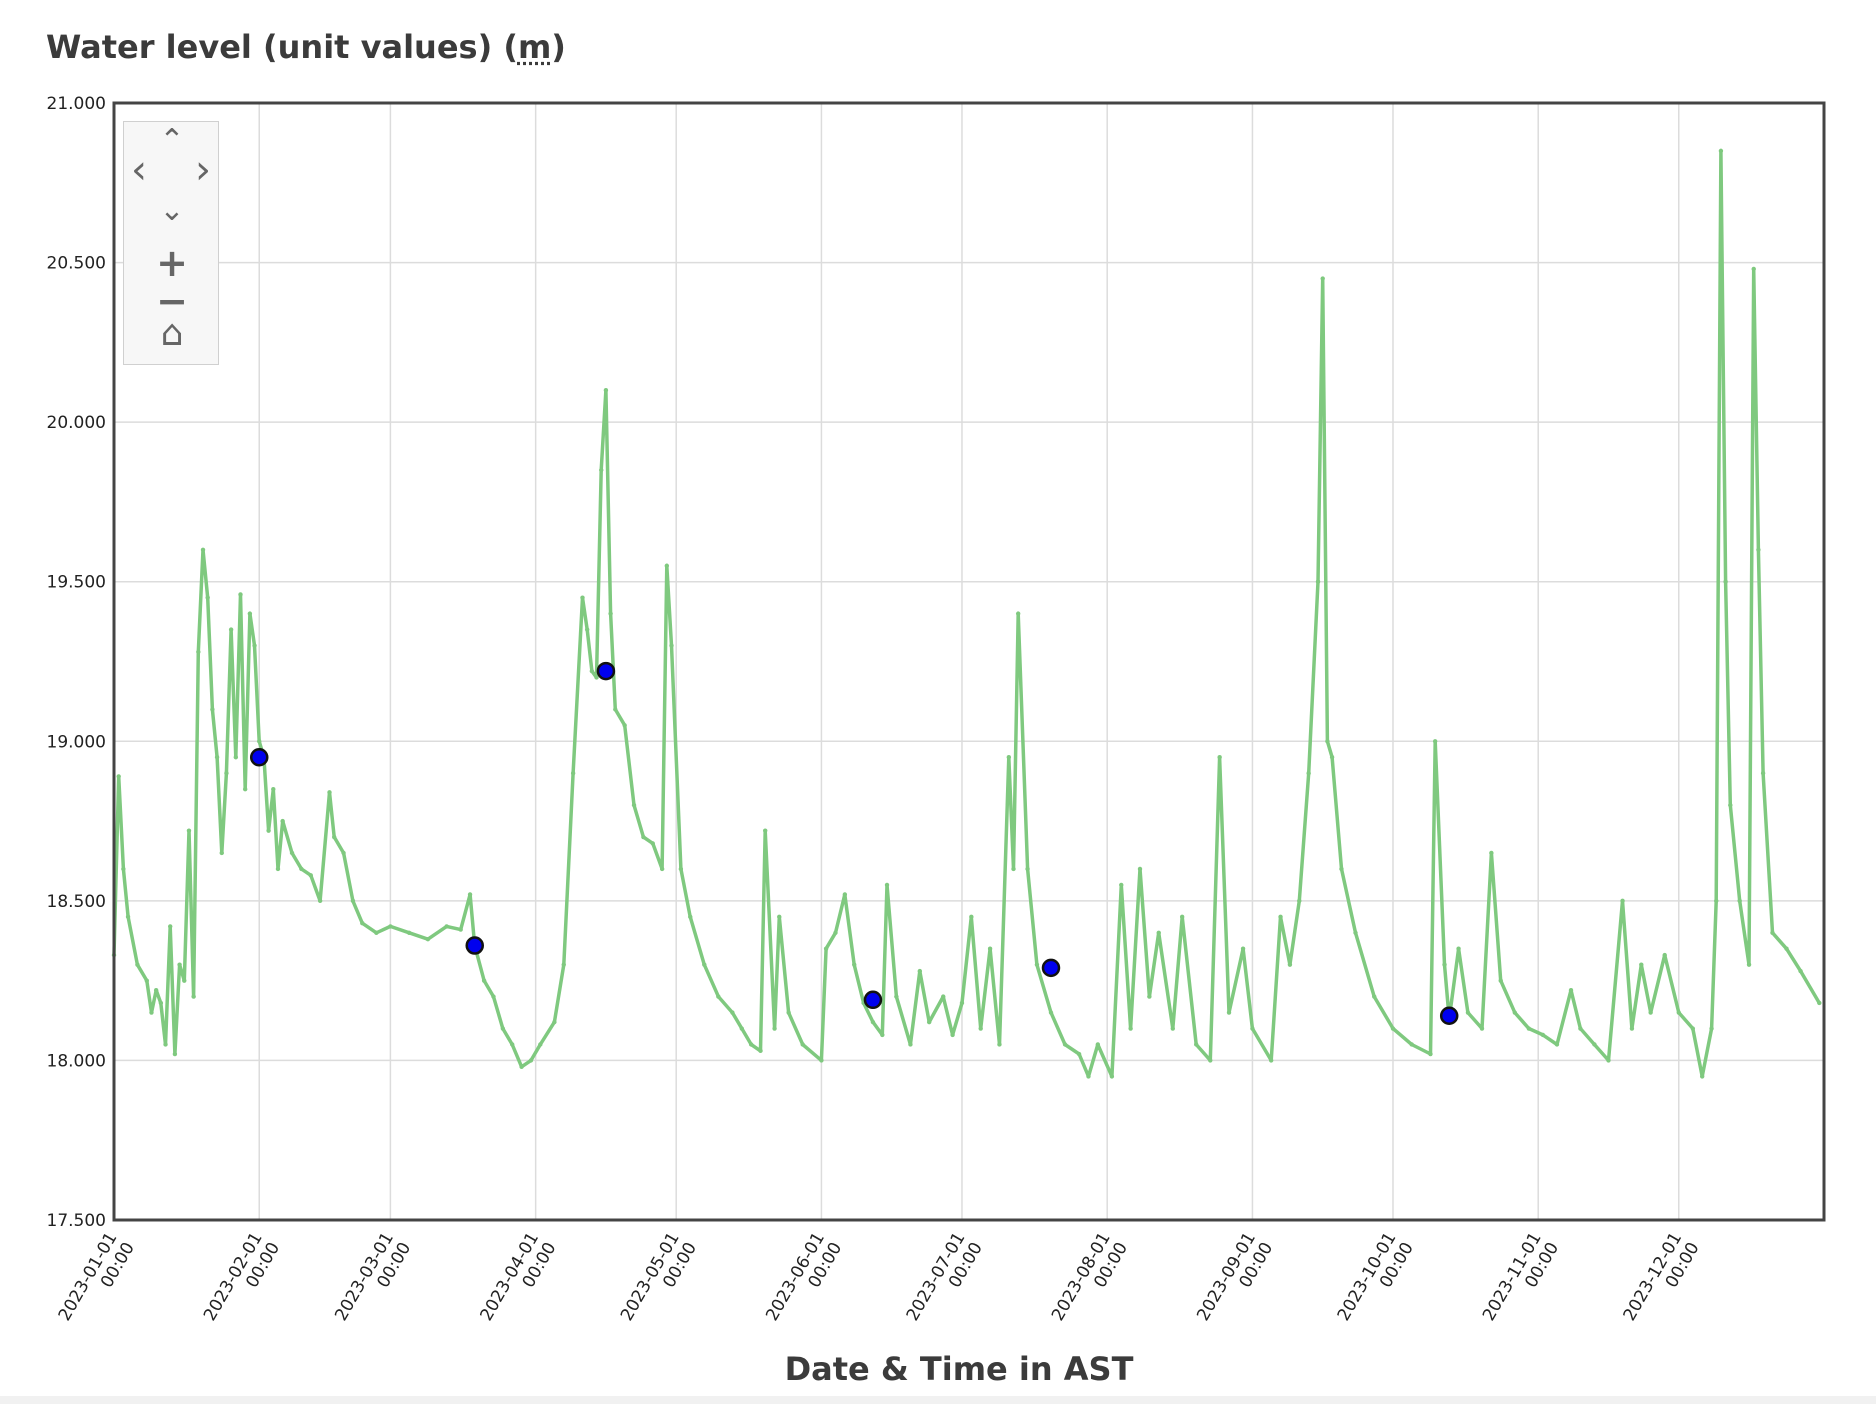 The image size is (1876, 1404). Describe the element at coordinates (76, 423) in the screenshot. I see `y-tick-label: 20.000` at that location.